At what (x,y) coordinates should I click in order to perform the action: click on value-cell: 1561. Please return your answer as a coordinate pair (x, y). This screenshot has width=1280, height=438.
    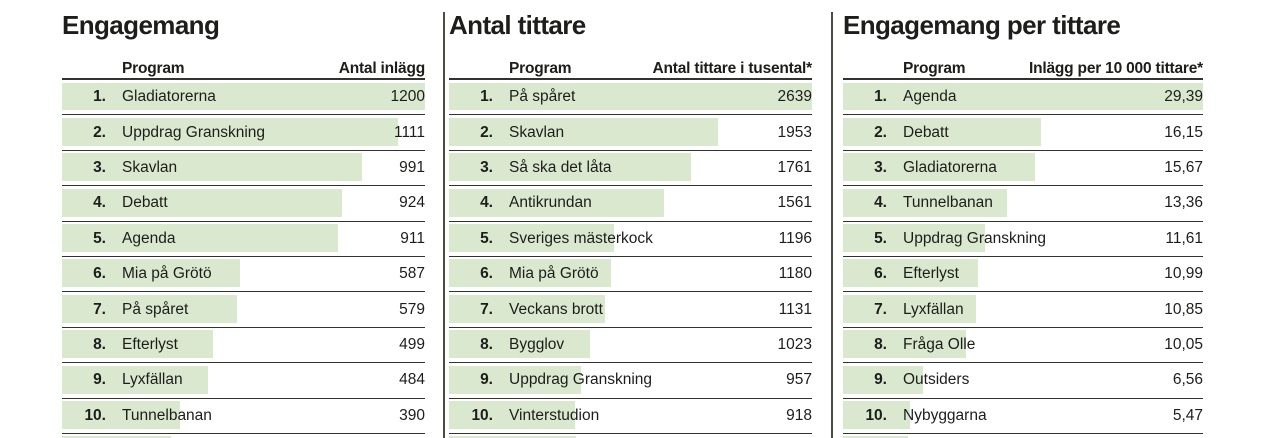
    Looking at the image, I should click on (794, 203).